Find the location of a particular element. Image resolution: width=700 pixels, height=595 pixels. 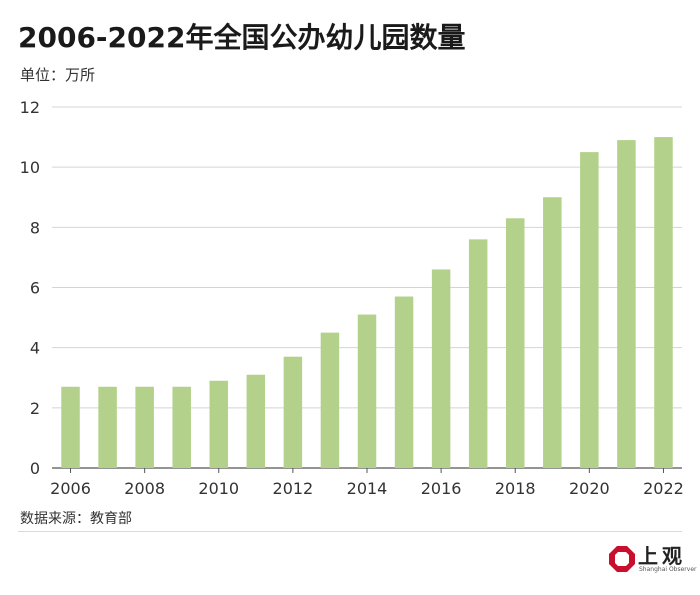

x-tick-label: 2010 is located at coordinates (218, 488).